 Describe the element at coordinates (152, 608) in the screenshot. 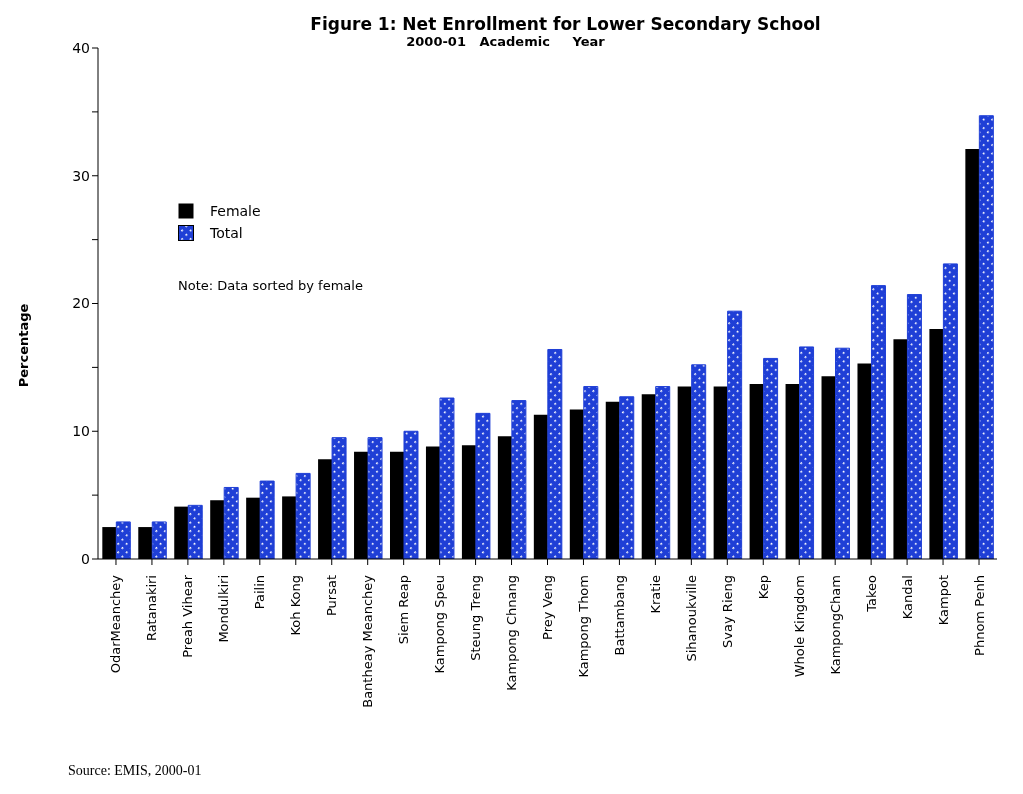

I see `x-tick-label: Ratanakiri` at that location.